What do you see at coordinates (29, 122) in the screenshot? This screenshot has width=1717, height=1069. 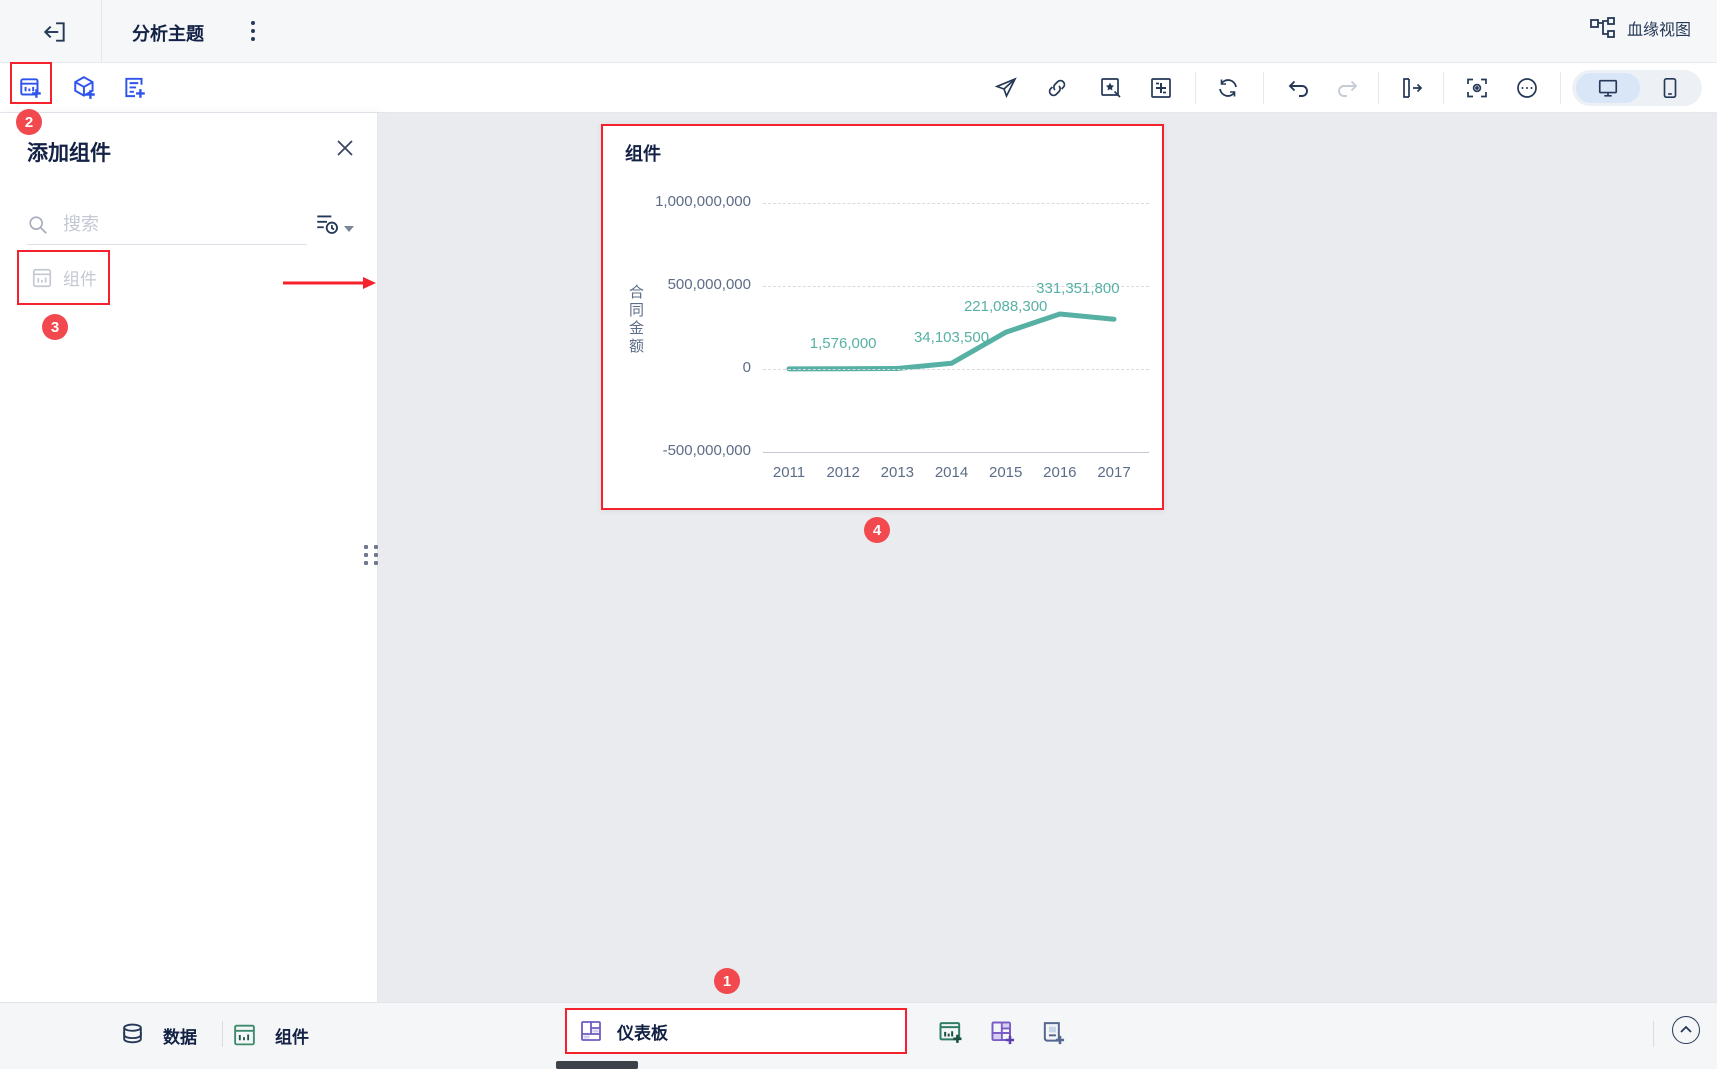 I see `annotation-badge-2: 2` at bounding box center [29, 122].